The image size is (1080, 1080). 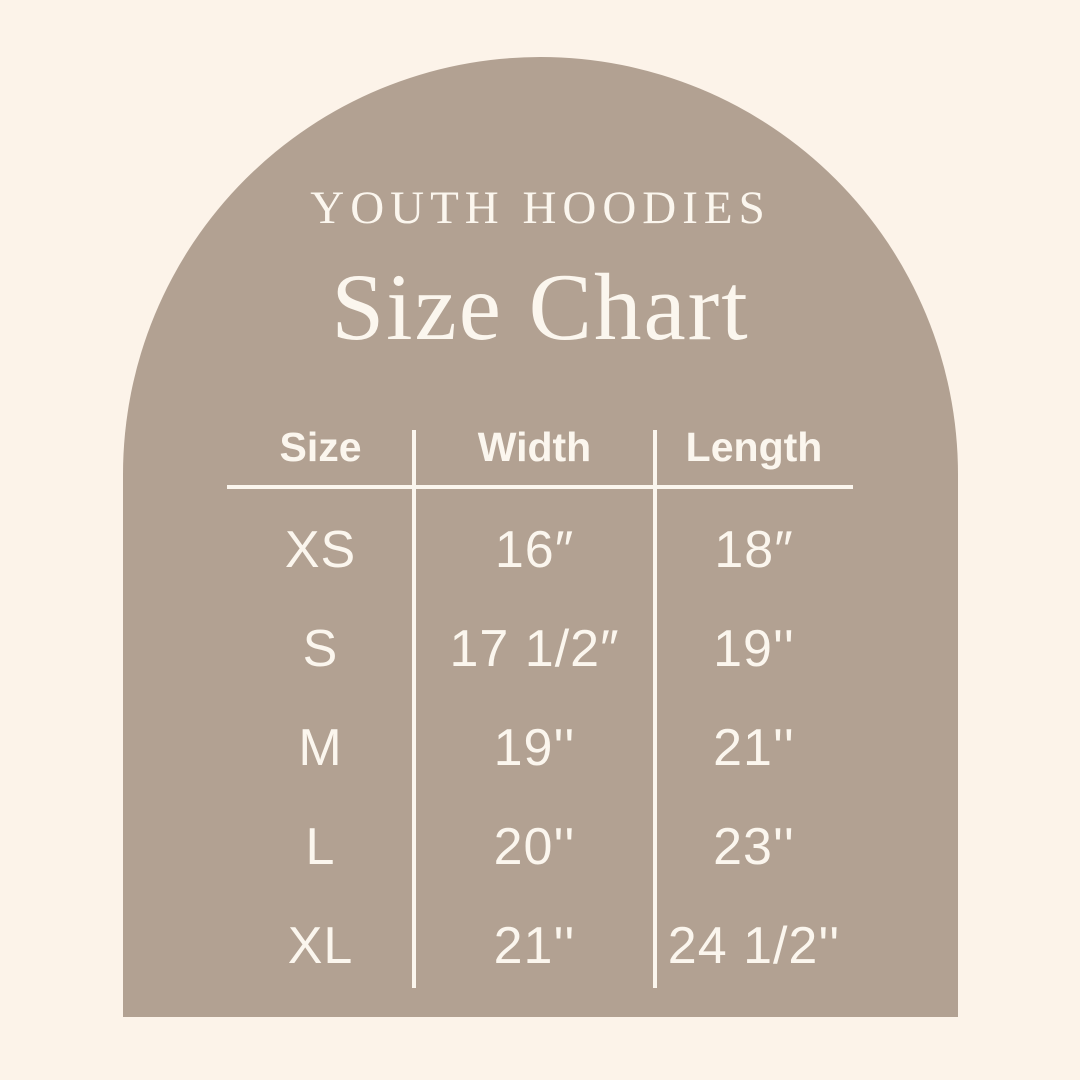 What do you see at coordinates (754, 846) in the screenshot?
I see `length-cell: 23''` at bounding box center [754, 846].